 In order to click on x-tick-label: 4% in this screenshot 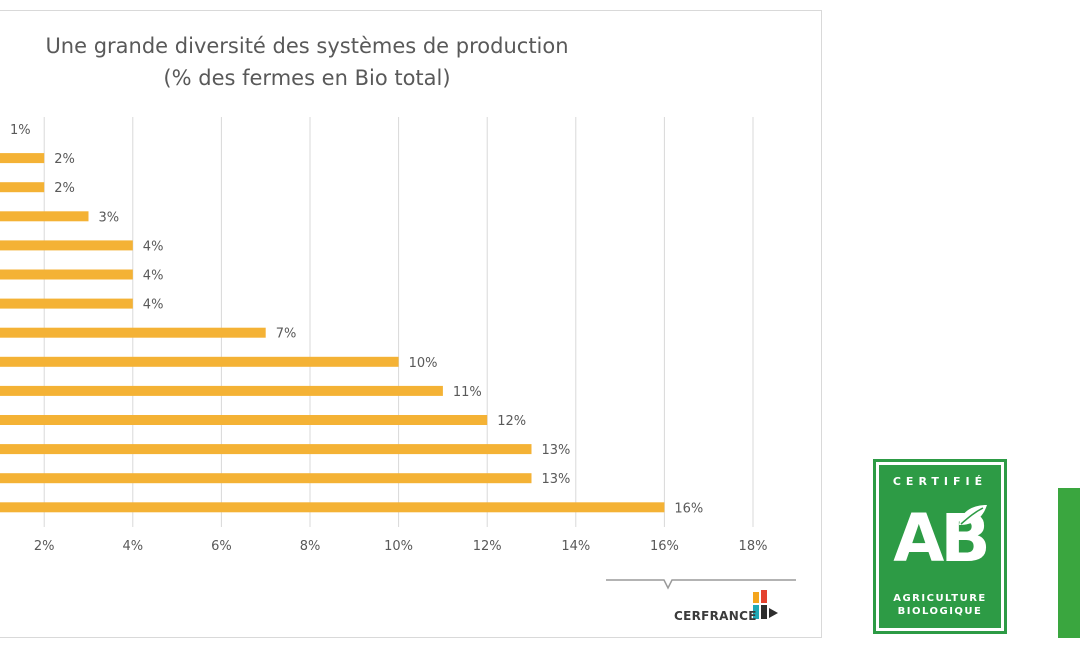, I will do `click(132, 546)`.